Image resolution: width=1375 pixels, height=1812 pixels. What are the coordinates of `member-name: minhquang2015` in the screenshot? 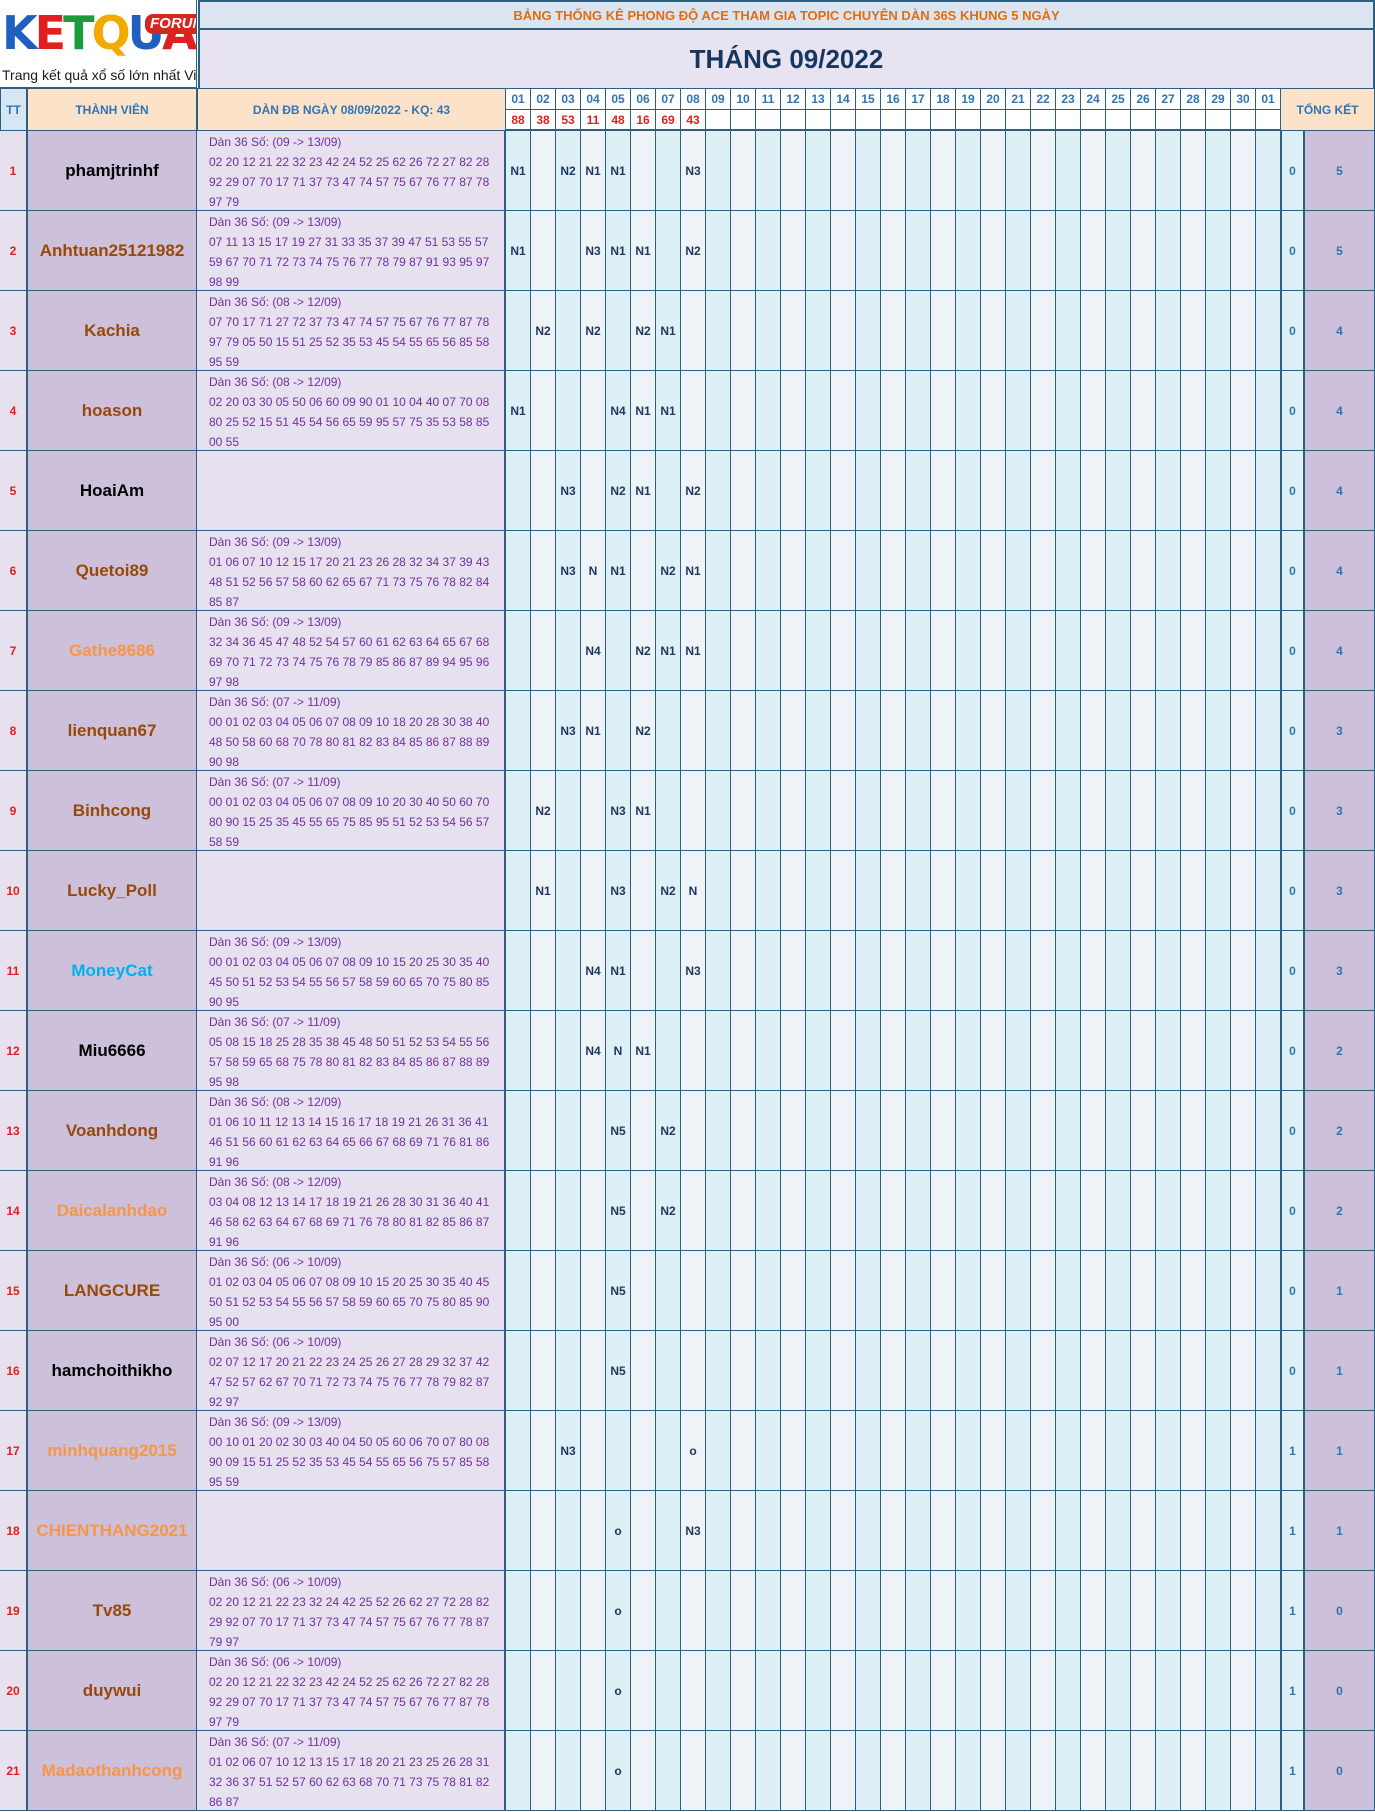 It's located at (112, 1451).